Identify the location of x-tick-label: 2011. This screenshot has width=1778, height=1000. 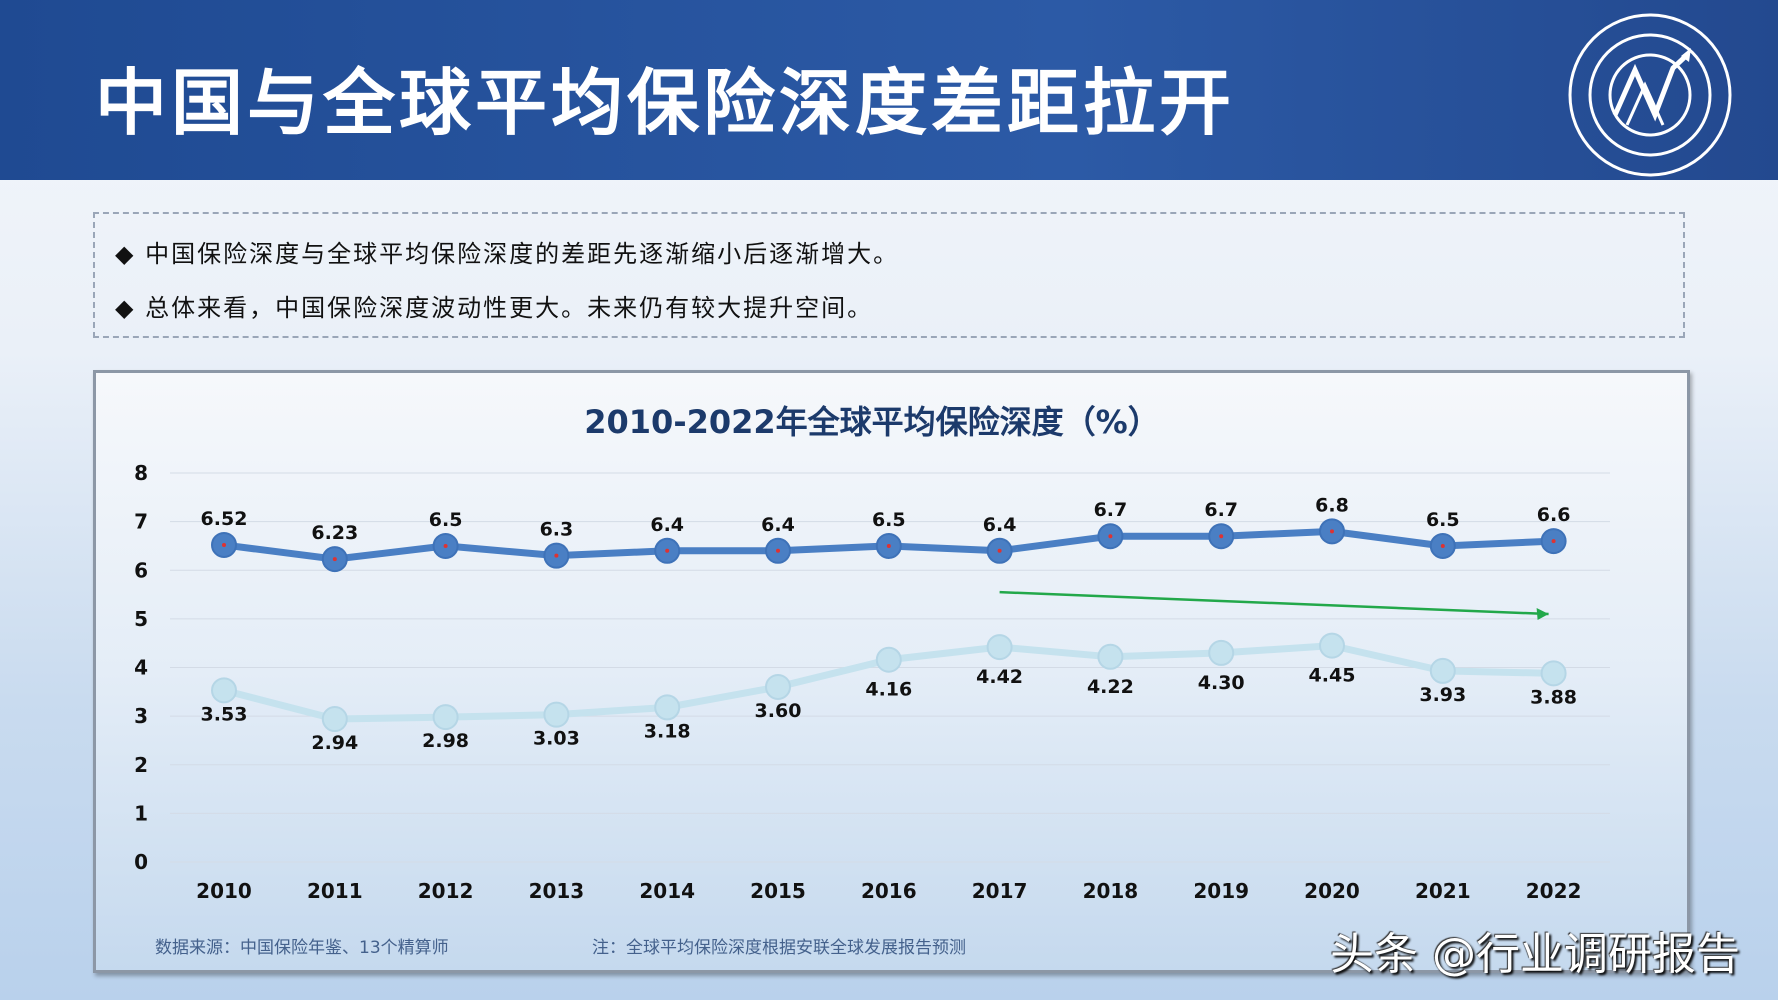
(335, 891).